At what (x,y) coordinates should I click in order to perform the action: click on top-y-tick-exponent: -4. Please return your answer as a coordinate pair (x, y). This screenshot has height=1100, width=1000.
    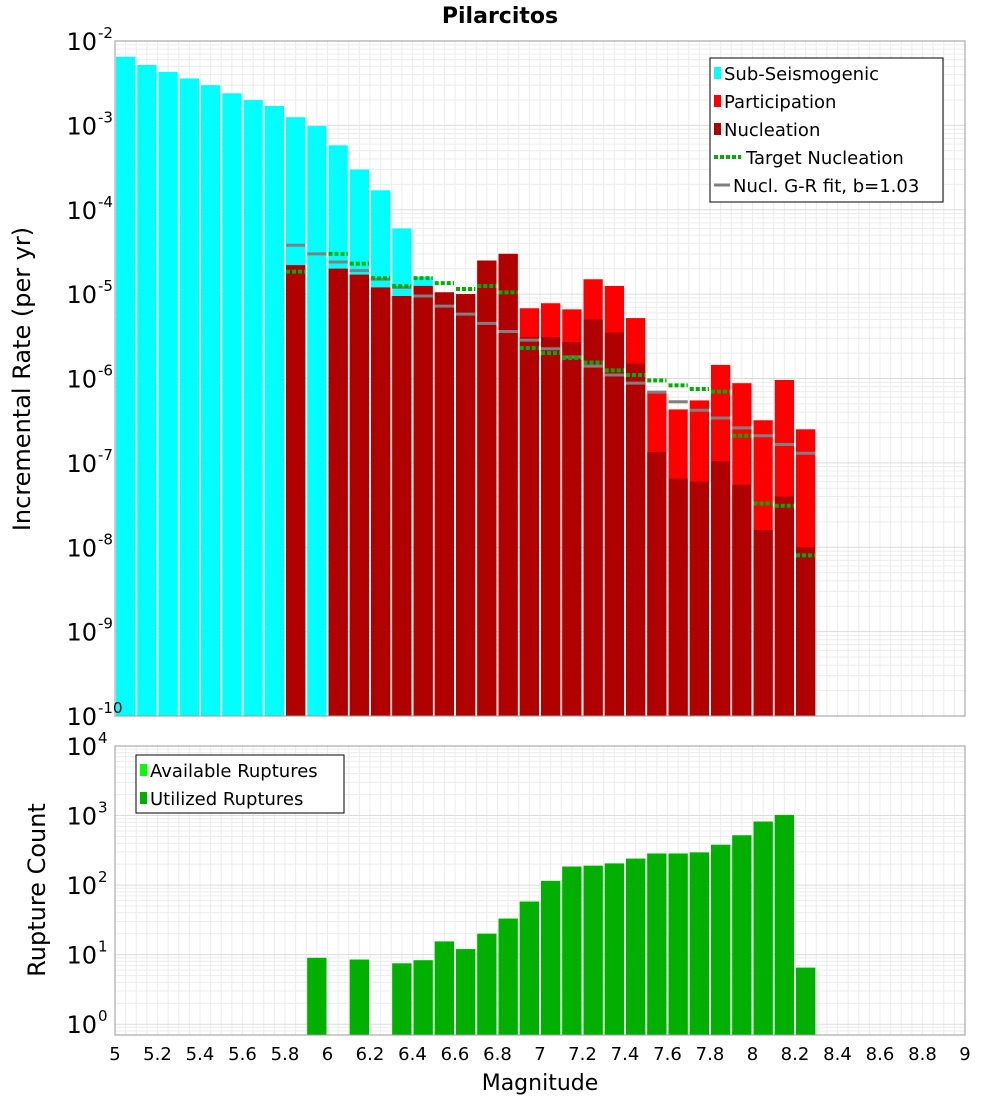
    Looking at the image, I should click on (105, 202).